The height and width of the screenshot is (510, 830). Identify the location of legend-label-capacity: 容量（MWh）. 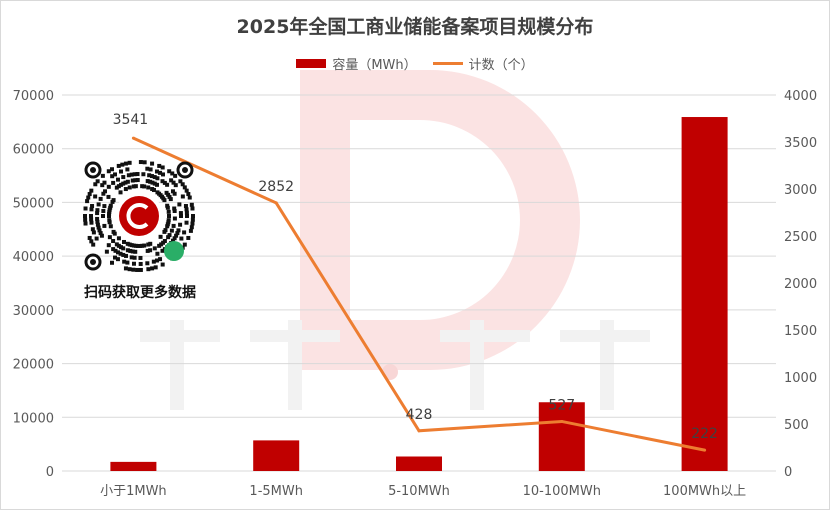
(374, 65).